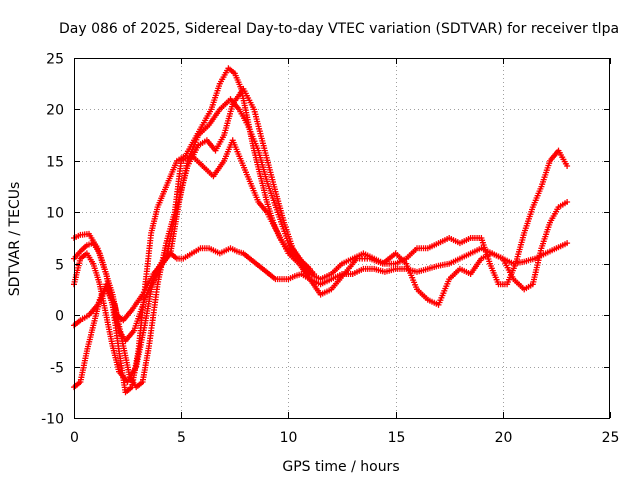  I want to click on x-tick-label: 10, so click(289, 438).